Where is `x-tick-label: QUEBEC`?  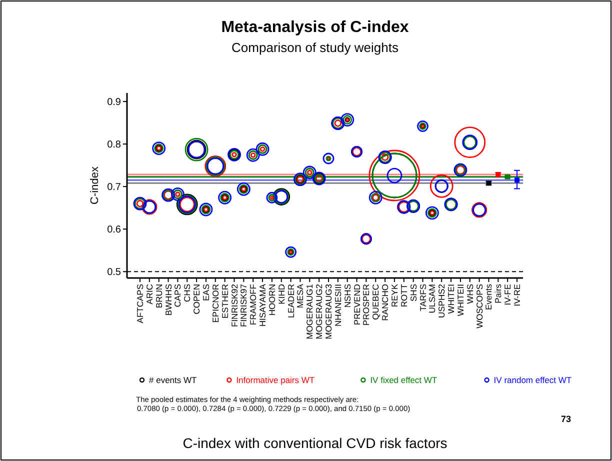
x-tick-label: QUEBEC is located at coordinates (375, 302).